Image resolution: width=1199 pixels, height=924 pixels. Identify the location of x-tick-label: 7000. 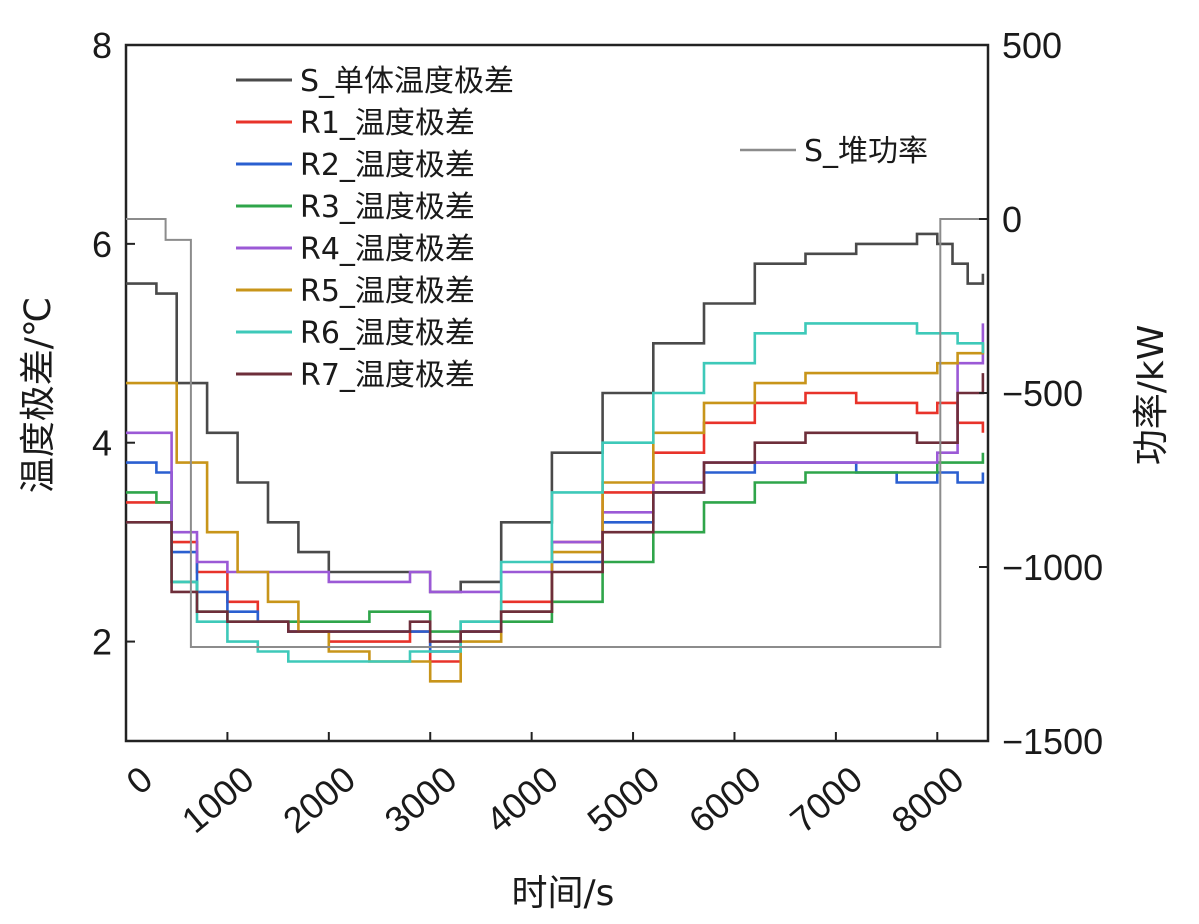
(826, 799).